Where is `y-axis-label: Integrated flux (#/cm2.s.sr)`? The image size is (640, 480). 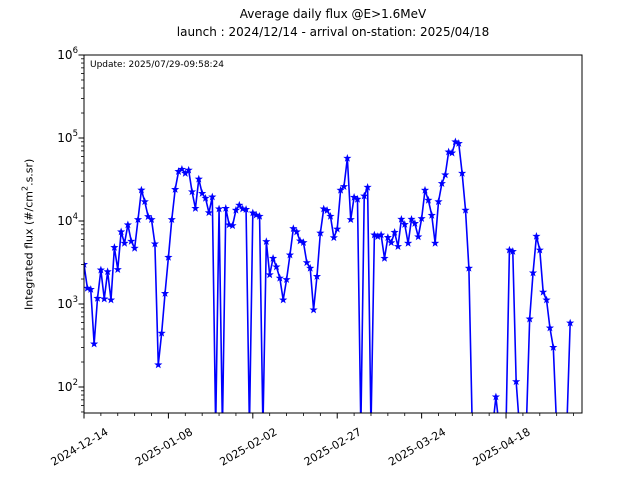
y-axis-label: Integrated flux (#/cm2.s.sr) is located at coordinates (28, 234).